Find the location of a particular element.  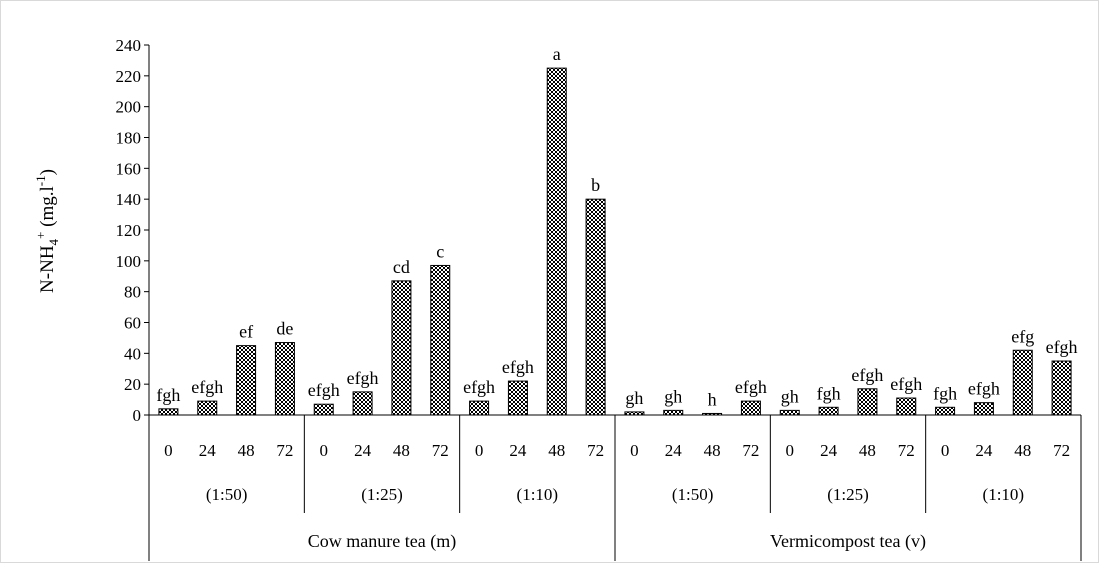

x-group-label: Vermicompost tea (v) is located at coordinates (848, 541).